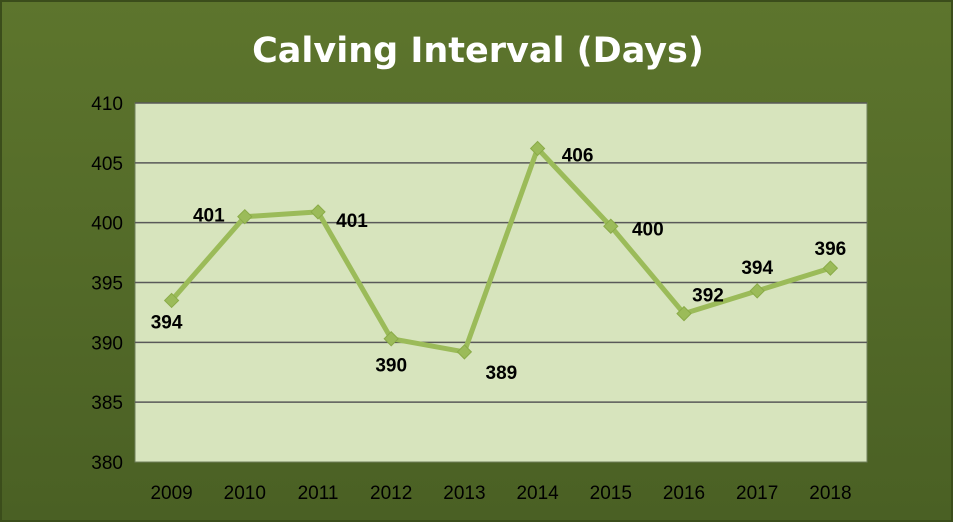  What do you see at coordinates (107, 104) in the screenshot?
I see `y-tick-label: 410` at bounding box center [107, 104].